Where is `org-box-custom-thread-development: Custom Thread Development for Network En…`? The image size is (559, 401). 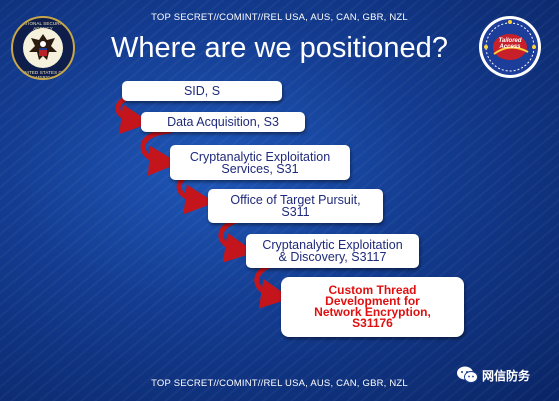
org-box-custom-thread-development: Custom Thread Development for Network En… is located at coordinates (372, 307).